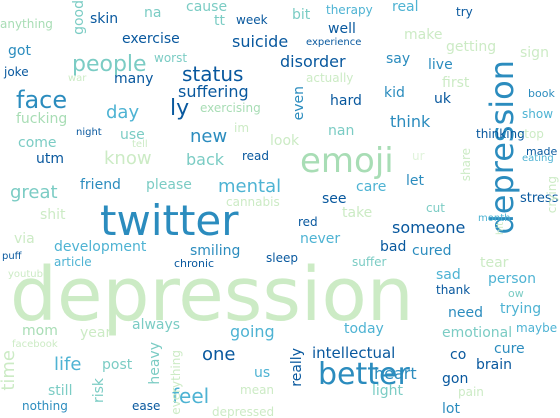  Describe the element at coordinates (423, 35) in the screenshot. I see `word-make: make` at that location.